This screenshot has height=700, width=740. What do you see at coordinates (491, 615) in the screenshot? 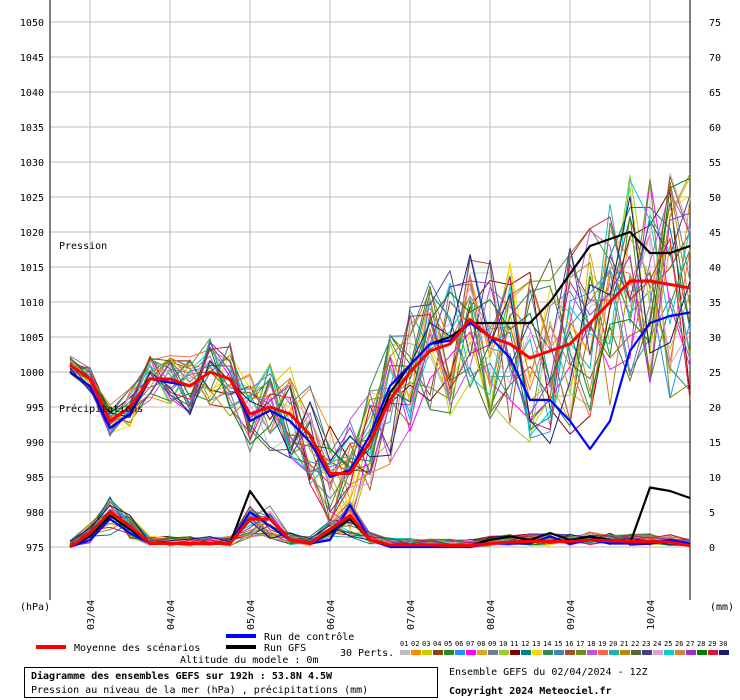
I see `x-tick-label: 08/04` at bounding box center [491, 615].